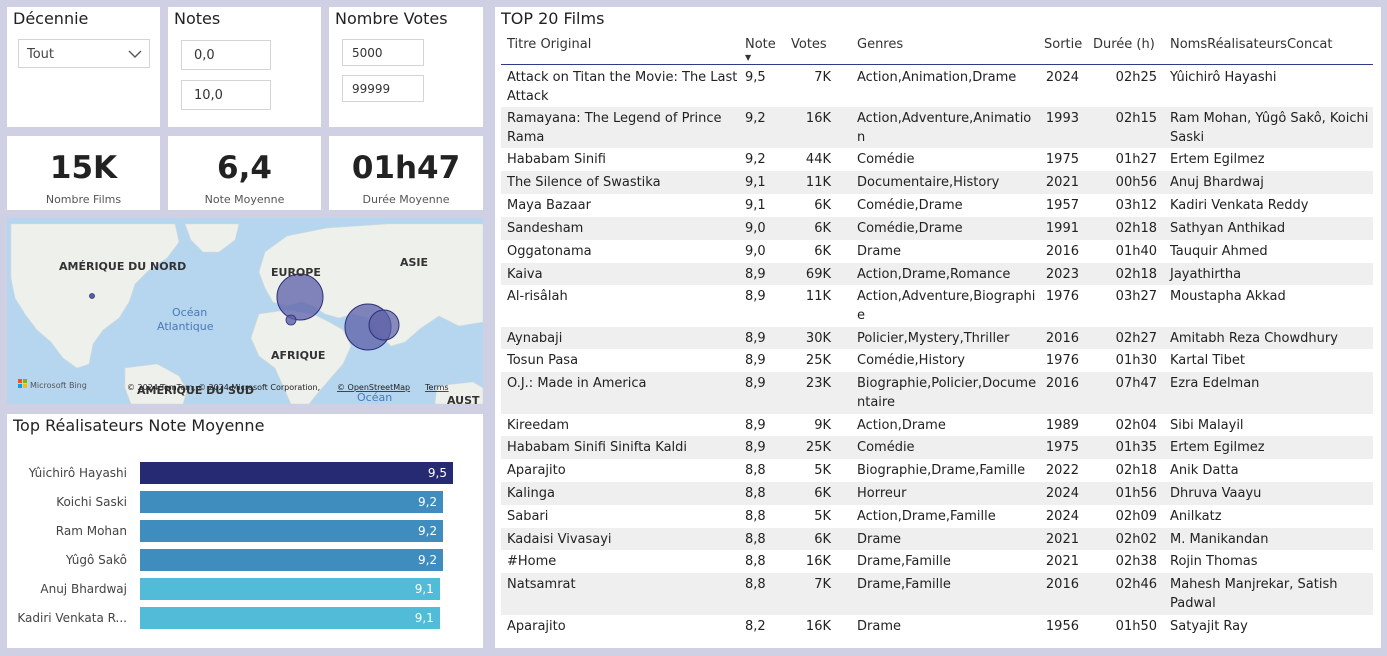 The height and width of the screenshot is (656, 1387). What do you see at coordinates (84, 53) in the screenshot?
I see `decennie-dropdown: Tout` at bounding box center [84, 53].